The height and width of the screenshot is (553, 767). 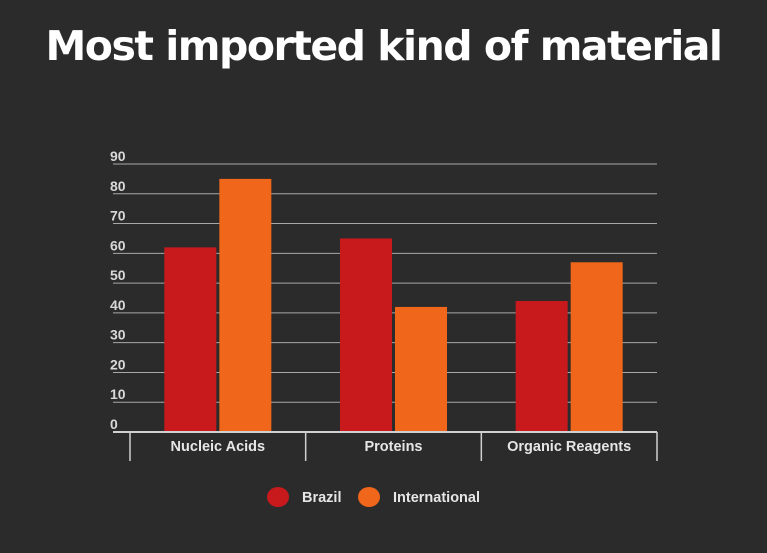 What do you see at coordinates (384, 46) in the screenshot?
I see `chart-title: Most imported kind of material` at bounding box center [384, 46].